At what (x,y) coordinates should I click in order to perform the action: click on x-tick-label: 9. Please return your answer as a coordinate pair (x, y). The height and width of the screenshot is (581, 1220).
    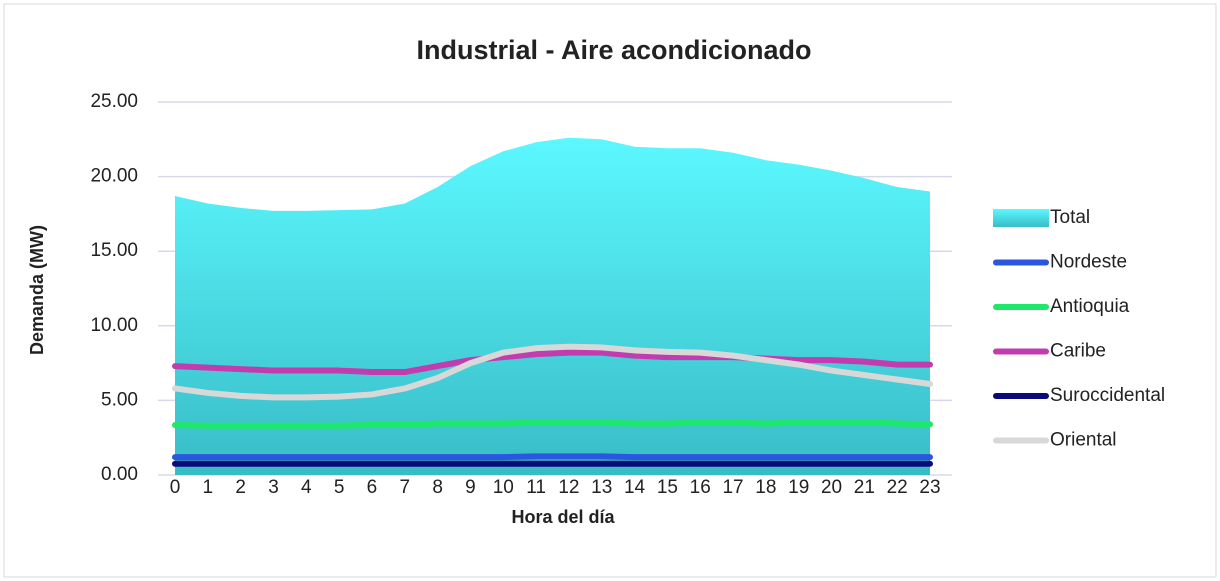
    Looking at the image, I should click on (470, 487).